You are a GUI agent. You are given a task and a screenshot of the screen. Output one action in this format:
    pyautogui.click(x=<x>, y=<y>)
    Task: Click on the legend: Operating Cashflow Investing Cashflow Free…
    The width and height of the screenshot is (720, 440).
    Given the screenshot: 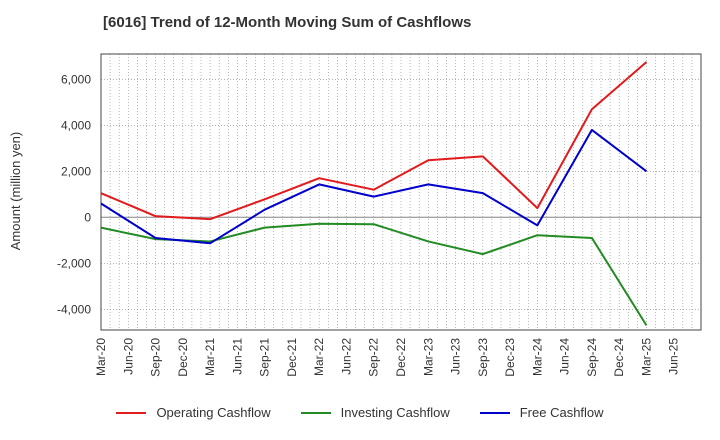 What is the action you would take?
    pyautogui.click(x=360, y=412)
    